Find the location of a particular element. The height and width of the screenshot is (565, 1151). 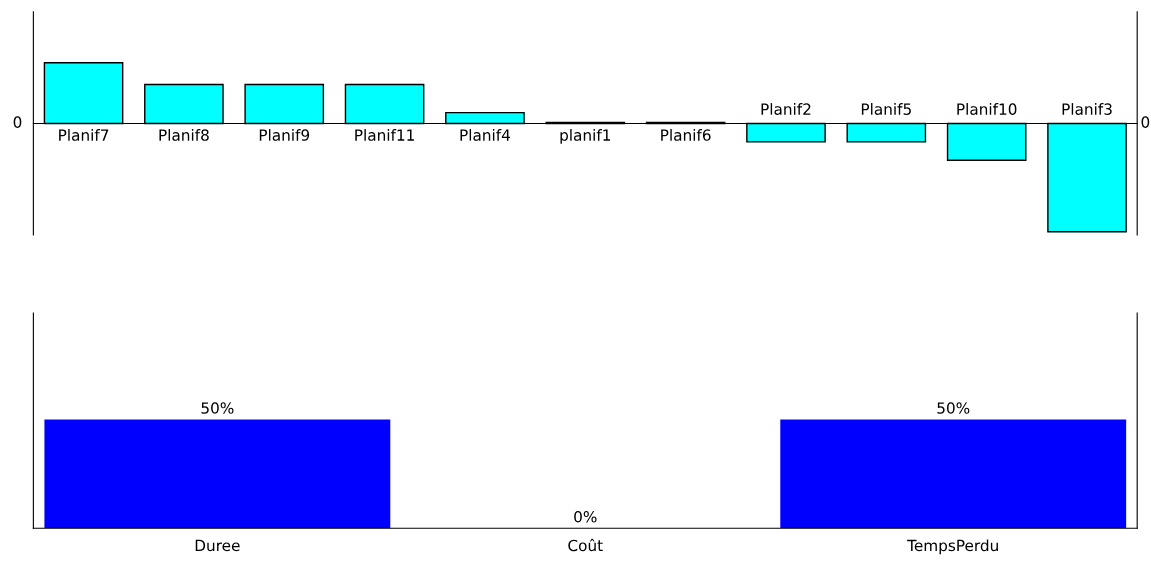

x-tick-label: Planif6 is located at coordinates (686, 135).